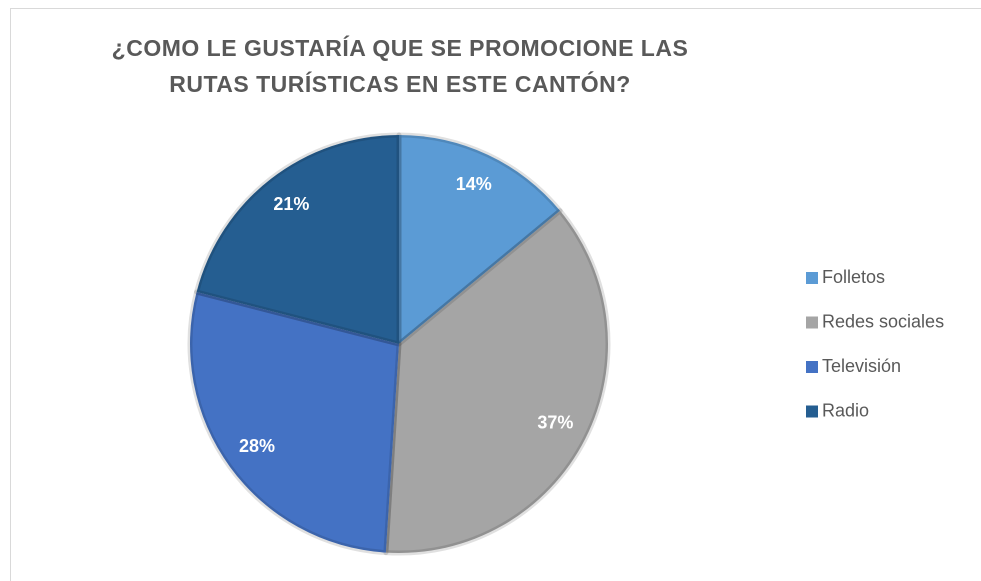 The width and height of the screenshot is (981, 581). What do you see at coordinates (883, 321) in the screenshot?
I see `legend-label: Redes sociales` at bounding box center [883, 321].